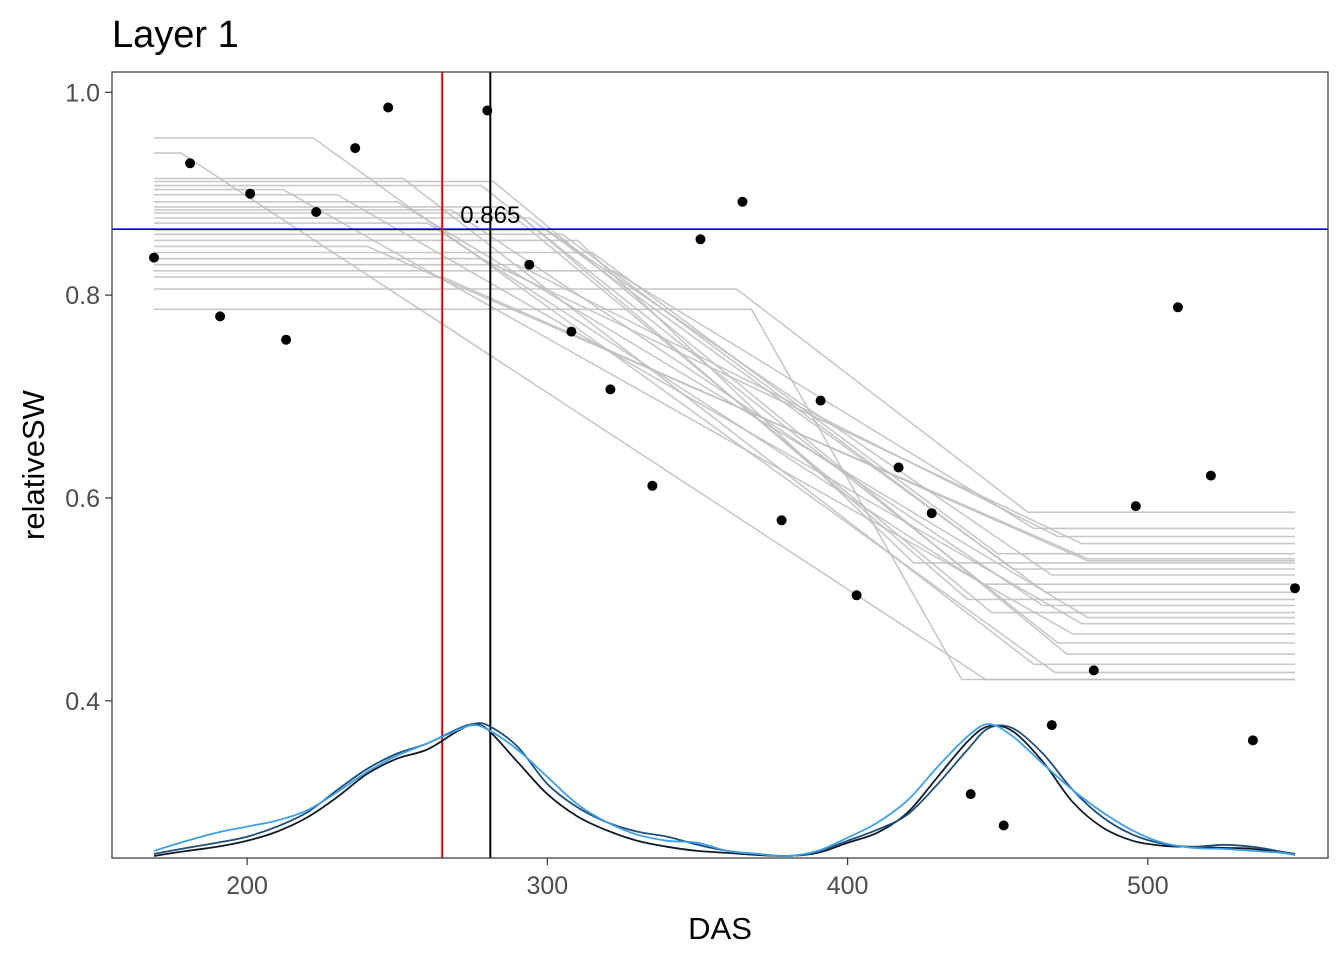 Image resolution: width=1344 pixels, height=960 pixels. What do you see at coordinates (82, 499) in the screenshot?
I see `y-tick-label: 0.6` at bounding box center [82, 499].